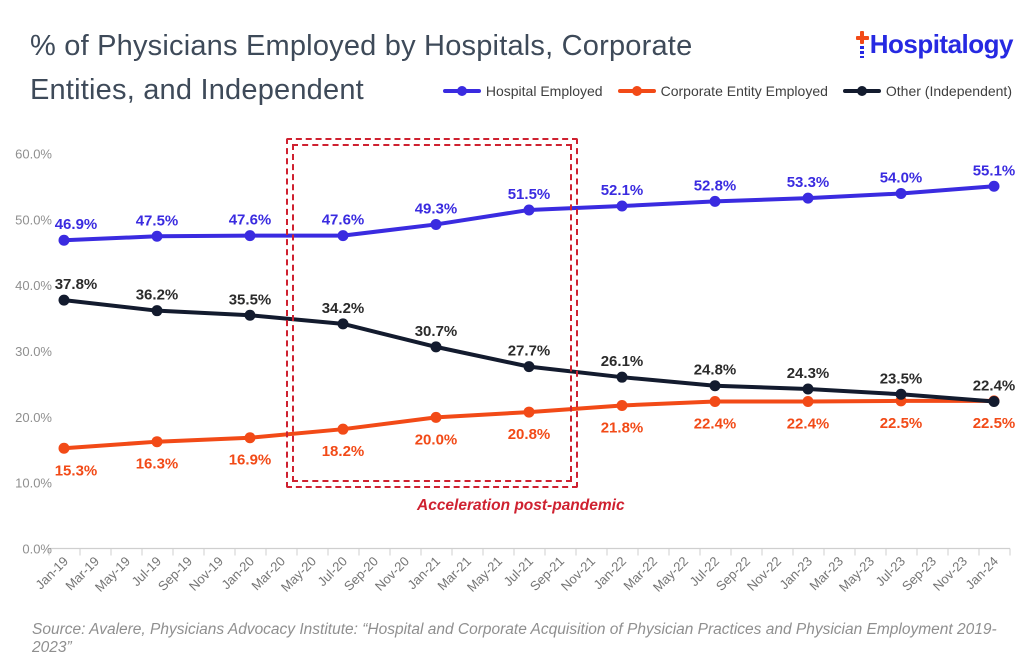  What do you see at coordinates (157, 220) in the screenshot?
I see `data-label: 47.5%` at bounding box center [157, 220].